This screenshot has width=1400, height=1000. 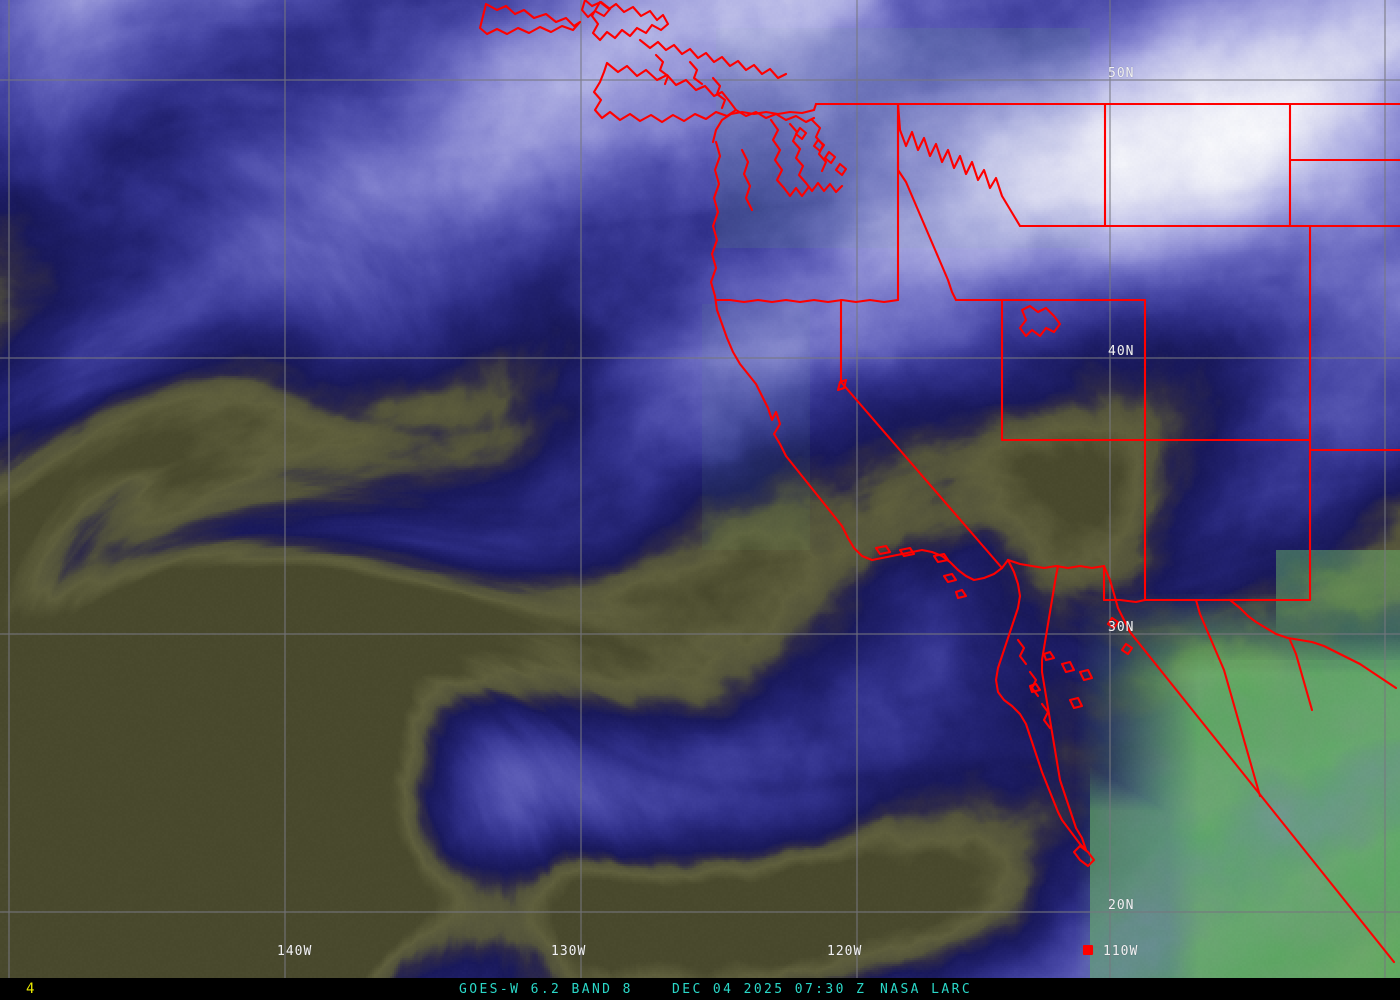 I want to click on image-datetime-label: DEC 04 2025 07:30 Z, so click(x=769, y=989).